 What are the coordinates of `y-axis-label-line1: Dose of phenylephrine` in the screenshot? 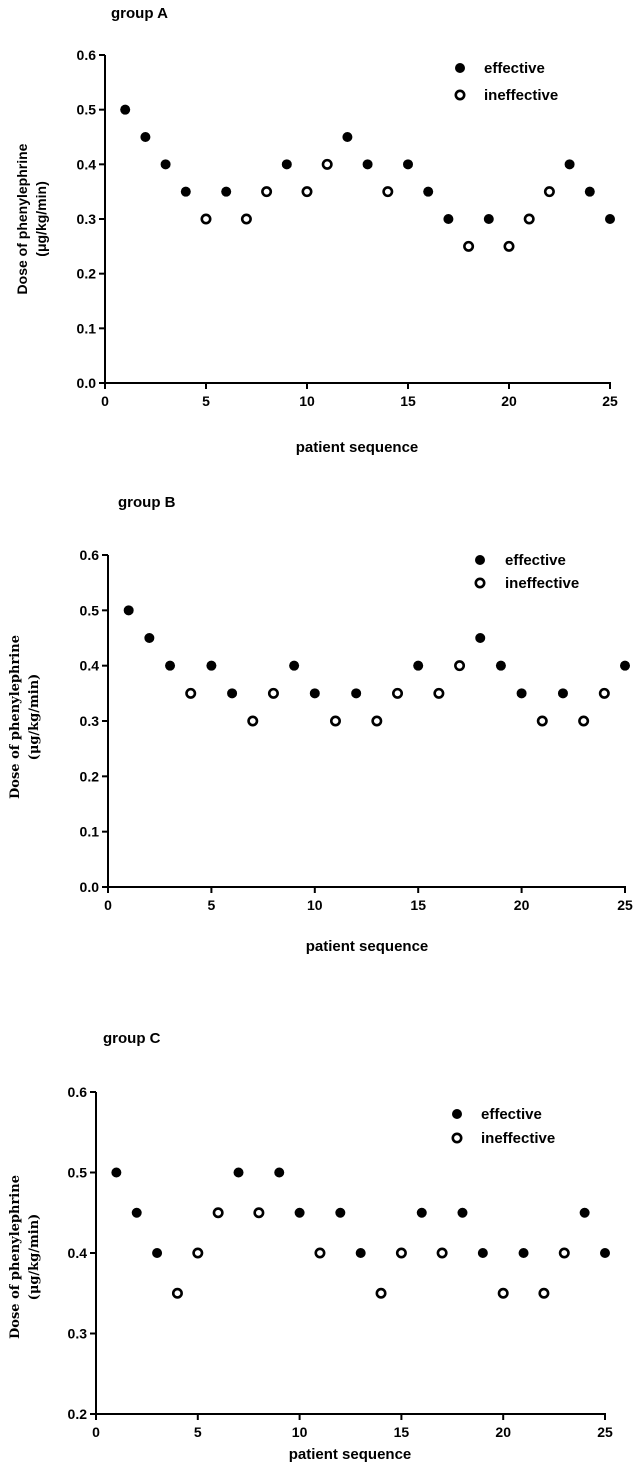 It's located at (22, 218).